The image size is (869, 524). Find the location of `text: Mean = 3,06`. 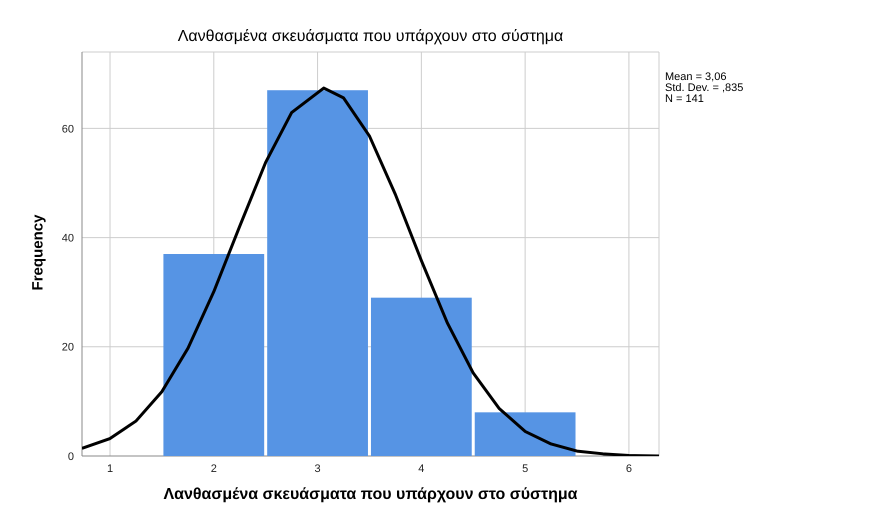

text: Mean = 3,06 is located at coordinates (696, 77).